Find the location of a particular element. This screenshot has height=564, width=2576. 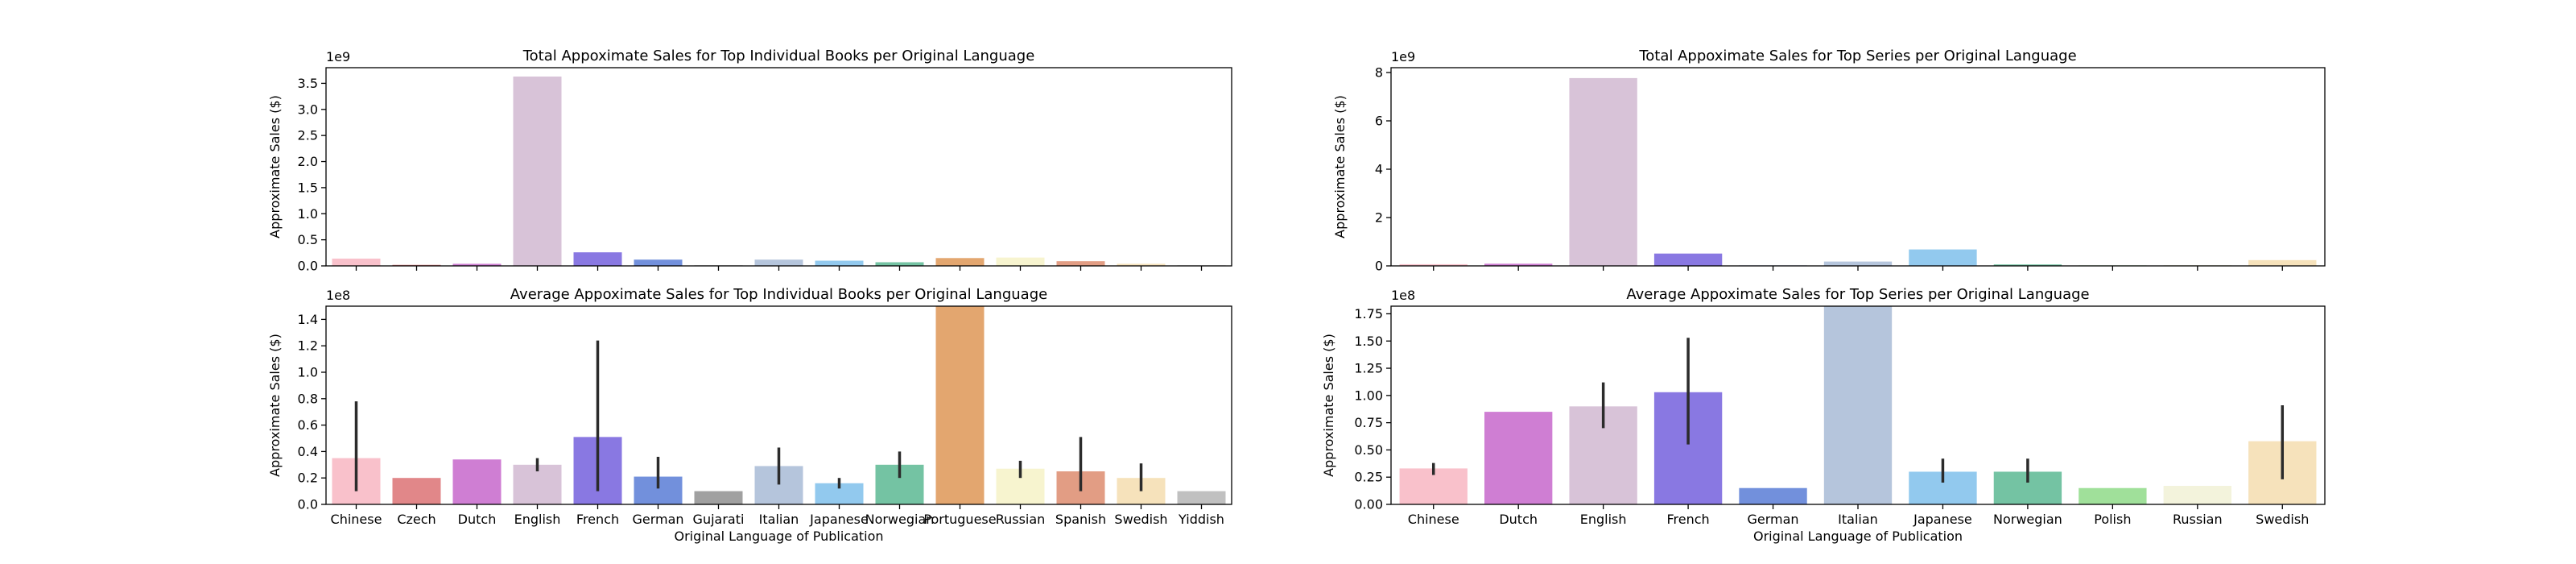

y-tick-label: 1.75 is located at coordinates (1368, 313).